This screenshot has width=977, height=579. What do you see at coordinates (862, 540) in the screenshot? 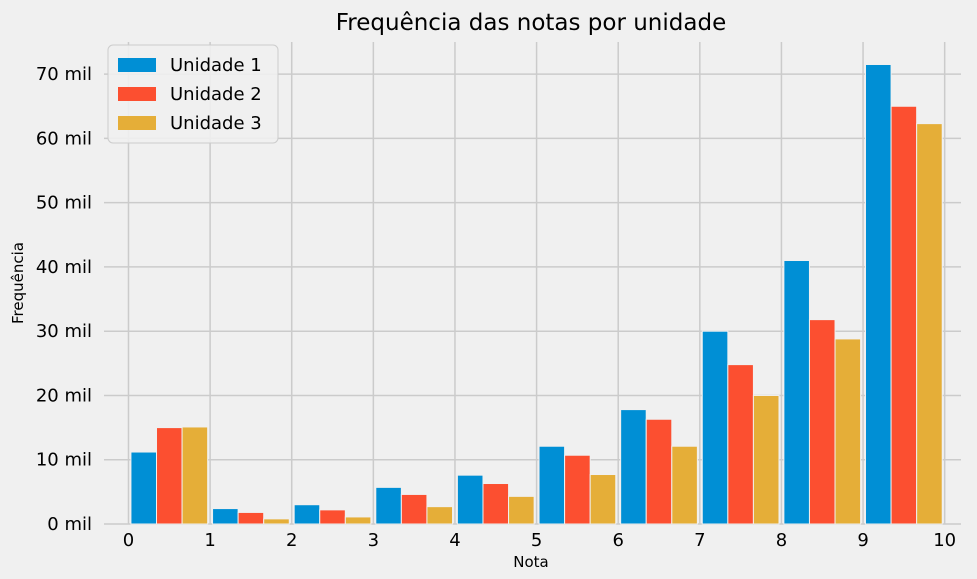
I see `x-tick-label: 9` at bounding box center [862, 540].